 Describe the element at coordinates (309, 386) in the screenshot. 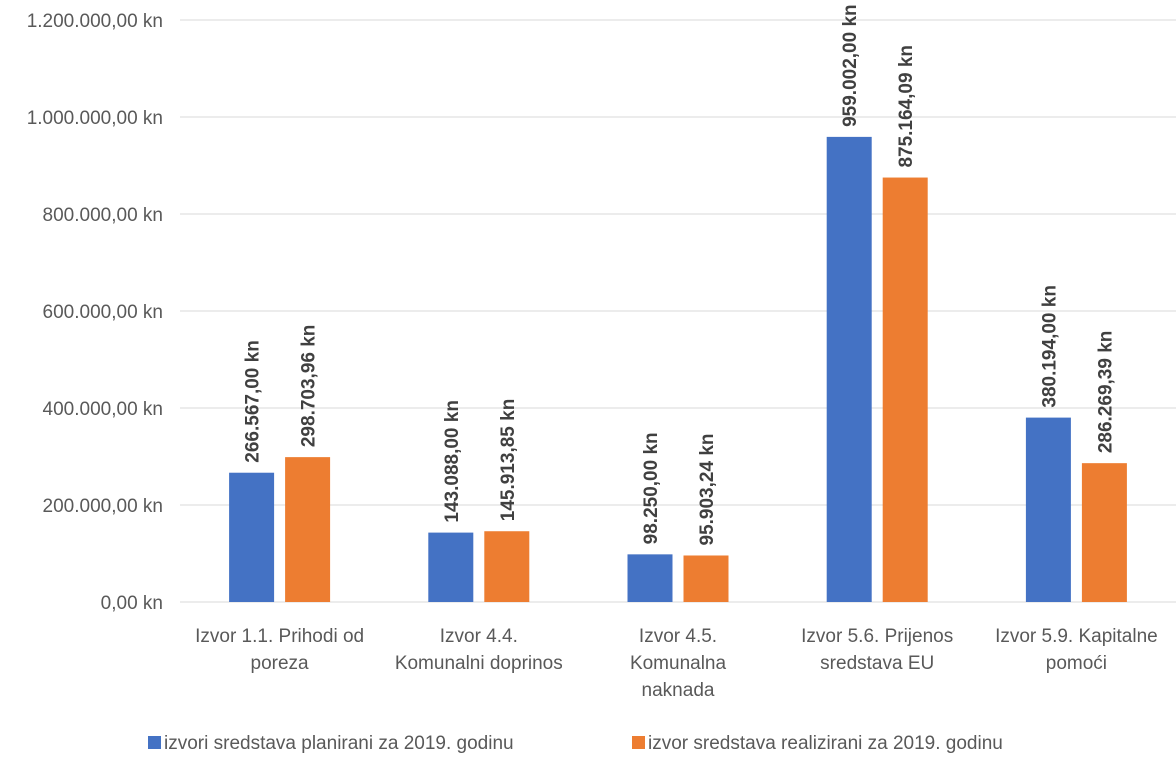

I see `data-label: 298.703,96 kn` at that location.